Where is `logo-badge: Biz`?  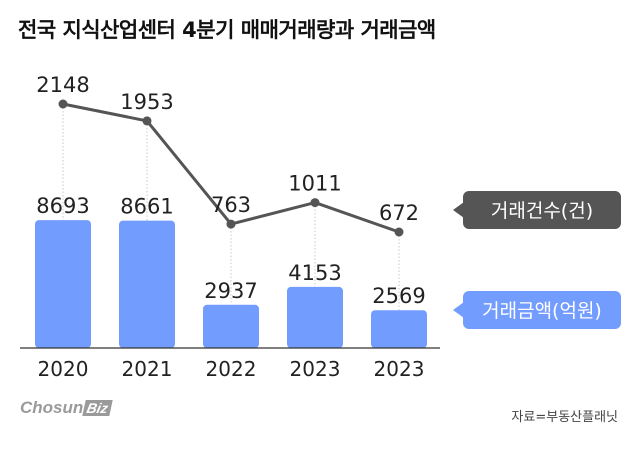 logo-badge: Biz is located at coordinates (97, 408).